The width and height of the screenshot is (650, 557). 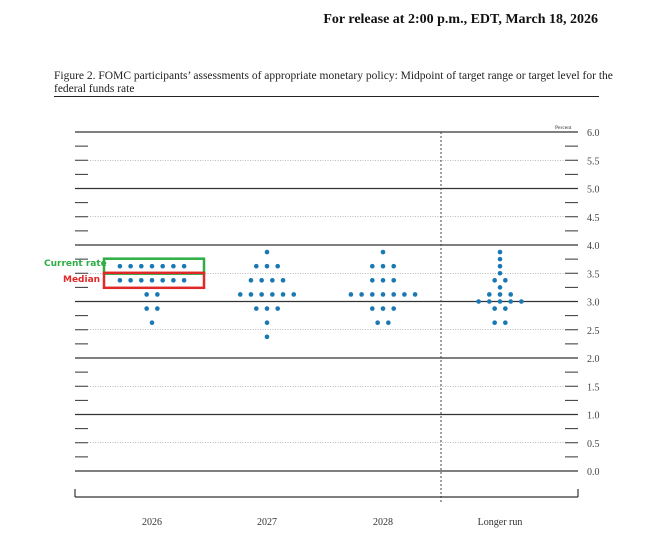 I want to click on x-tick-label: Longer run, so click(x=500, y=522).